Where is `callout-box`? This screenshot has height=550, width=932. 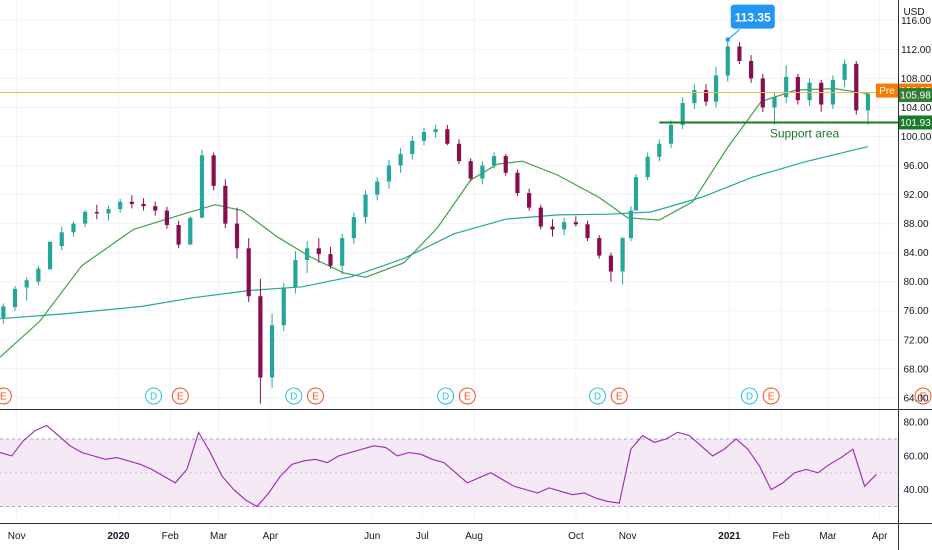 callout-box is located at coordinates (752, 16).